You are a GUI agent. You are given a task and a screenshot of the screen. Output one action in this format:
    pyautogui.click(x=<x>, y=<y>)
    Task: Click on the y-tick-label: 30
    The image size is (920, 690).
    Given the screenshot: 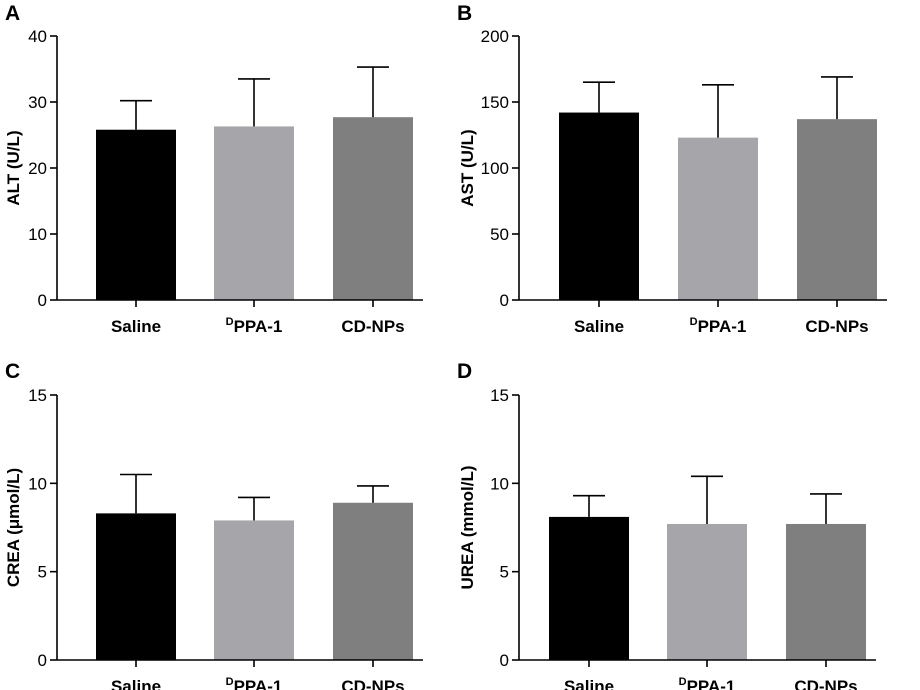 What is the action you would take?
    pyautogui.click(x=37, y=102)
    